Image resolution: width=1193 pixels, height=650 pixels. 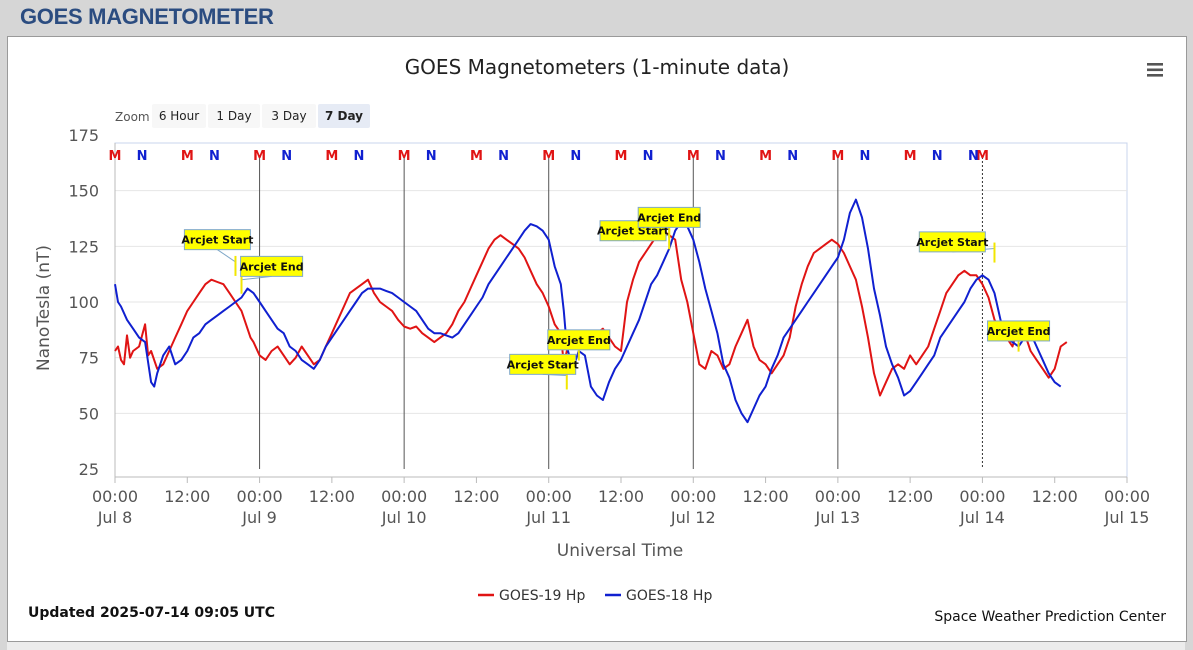 I want to click on y-axis: 25 50 75 100 125 150 175, so click(x=92, y=302).